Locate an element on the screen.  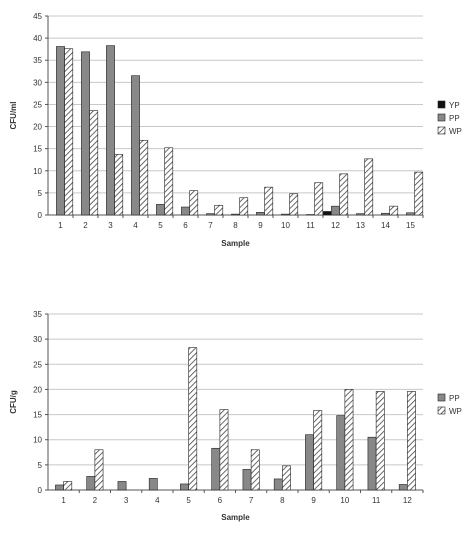
y-axis-title: CFU/g is located at coordinates (13, 402).